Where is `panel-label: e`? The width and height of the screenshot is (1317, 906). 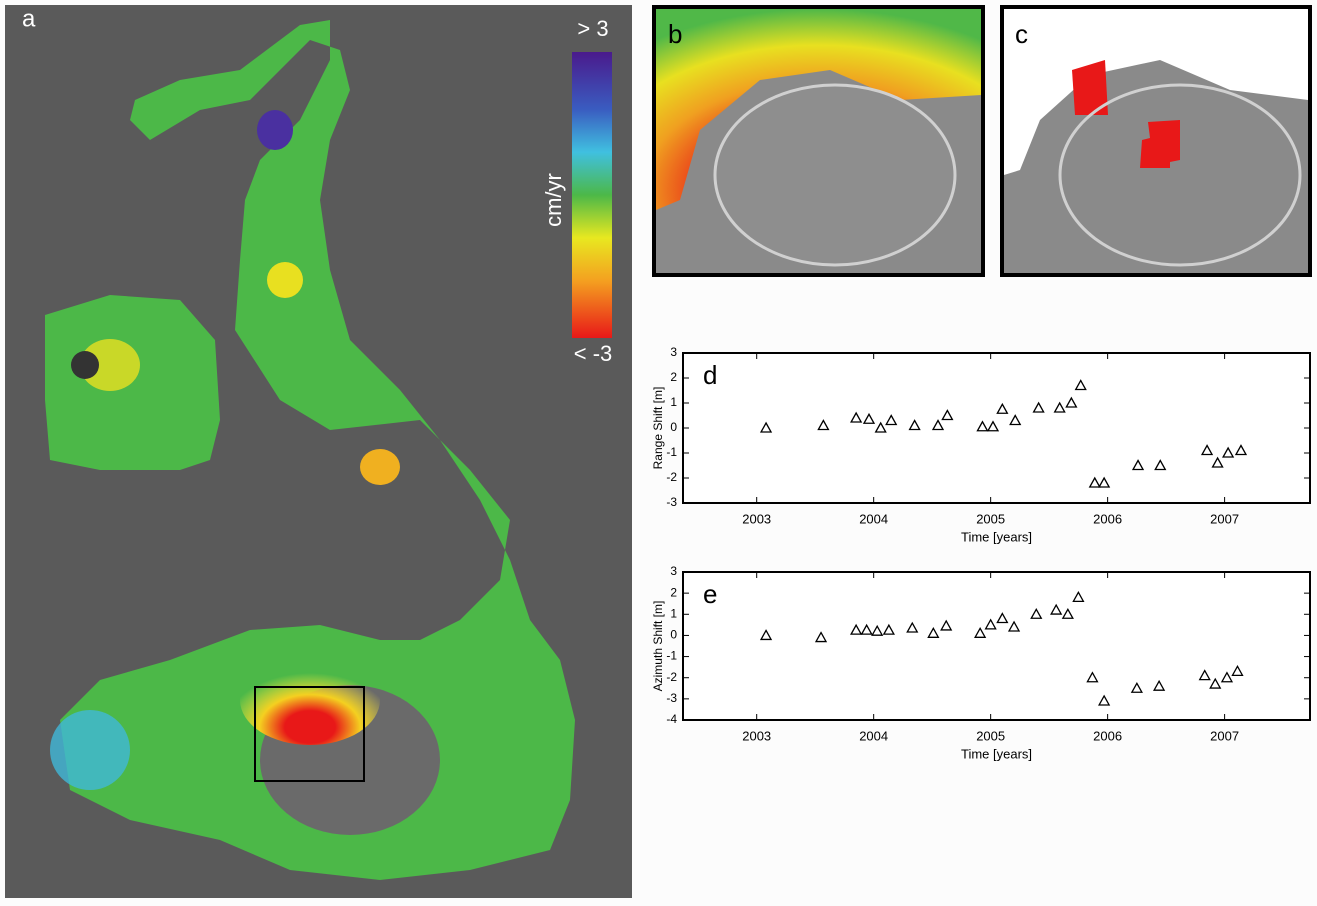 panel-label: e is located at coordinates (710, 594).